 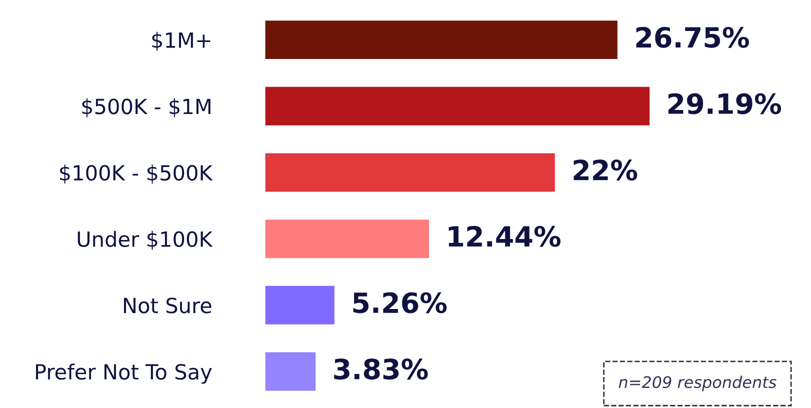 I want to click on y-tick-label: $100K - $500K, so click(x=136, y=174).